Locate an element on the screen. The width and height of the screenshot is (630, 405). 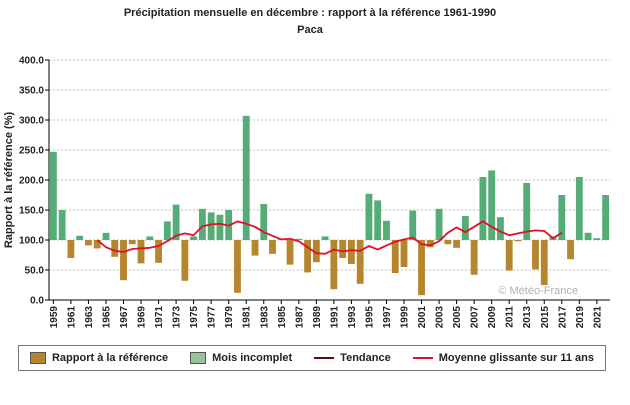
y-tick-label: 200.0 is located at coordinates (31, 181).